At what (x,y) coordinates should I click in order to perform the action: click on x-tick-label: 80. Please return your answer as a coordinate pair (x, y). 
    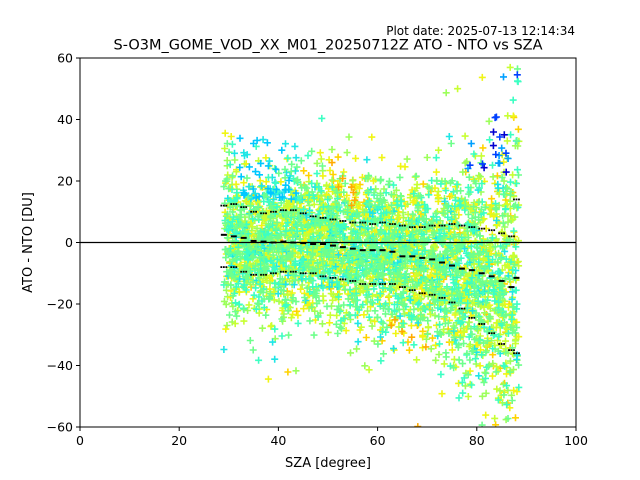
    Looking at the image, I should click on (477, 440).